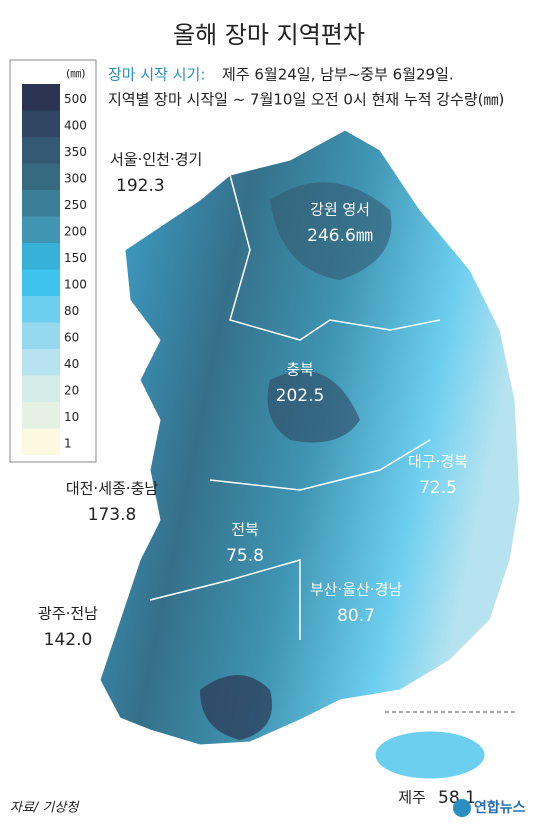 The height and width of the screenshot is (834, 539). I want to click on region-value: 72.5, so click(438, 488).